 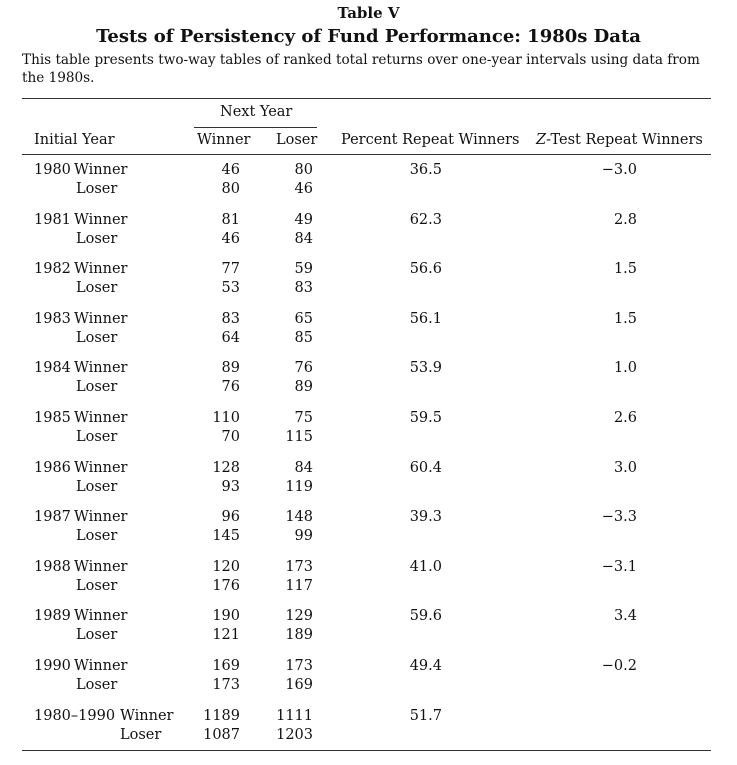 I want to click on row-year: 1983, so click(x=52, y=318).